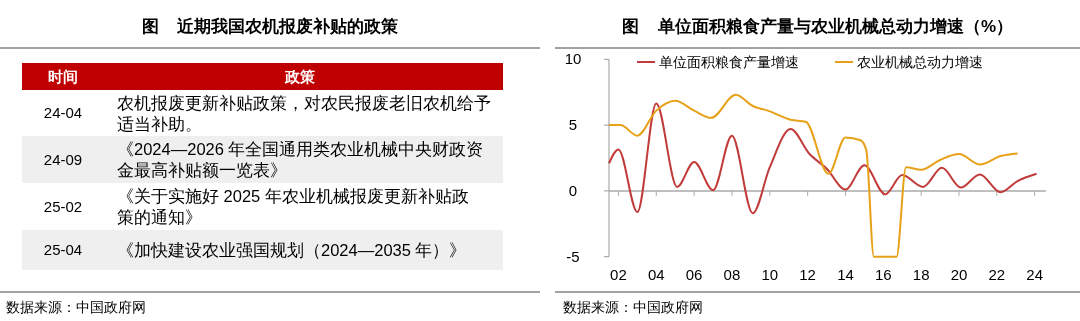 The width and height of the screenshot is (1080, 321). Describe the element at coordinates (729, 62) in the screenshot. I see `legend-label: 单位面积粮食产量增速` at that location.